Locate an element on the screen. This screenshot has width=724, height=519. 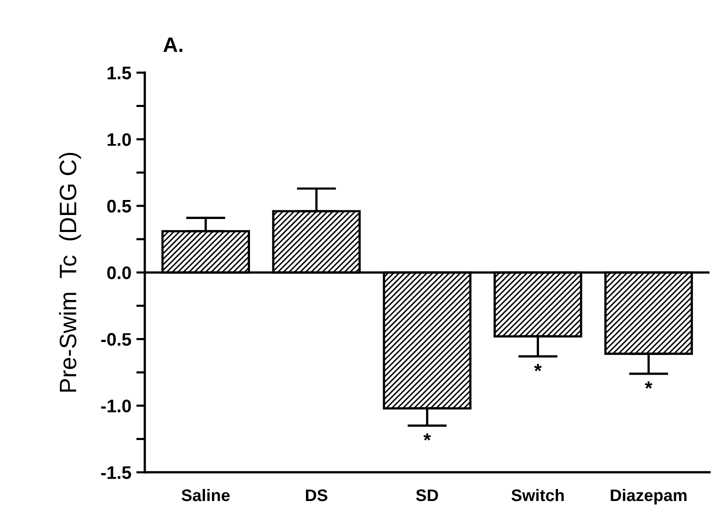
y-tick-label: -0.5 is located at coordinates (116, 339).